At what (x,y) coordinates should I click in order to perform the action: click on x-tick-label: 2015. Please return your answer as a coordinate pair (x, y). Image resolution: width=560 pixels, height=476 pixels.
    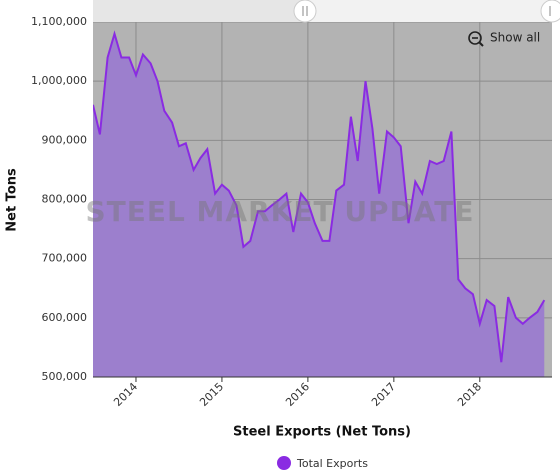
    Looking at the image, I should click on (211, 394).